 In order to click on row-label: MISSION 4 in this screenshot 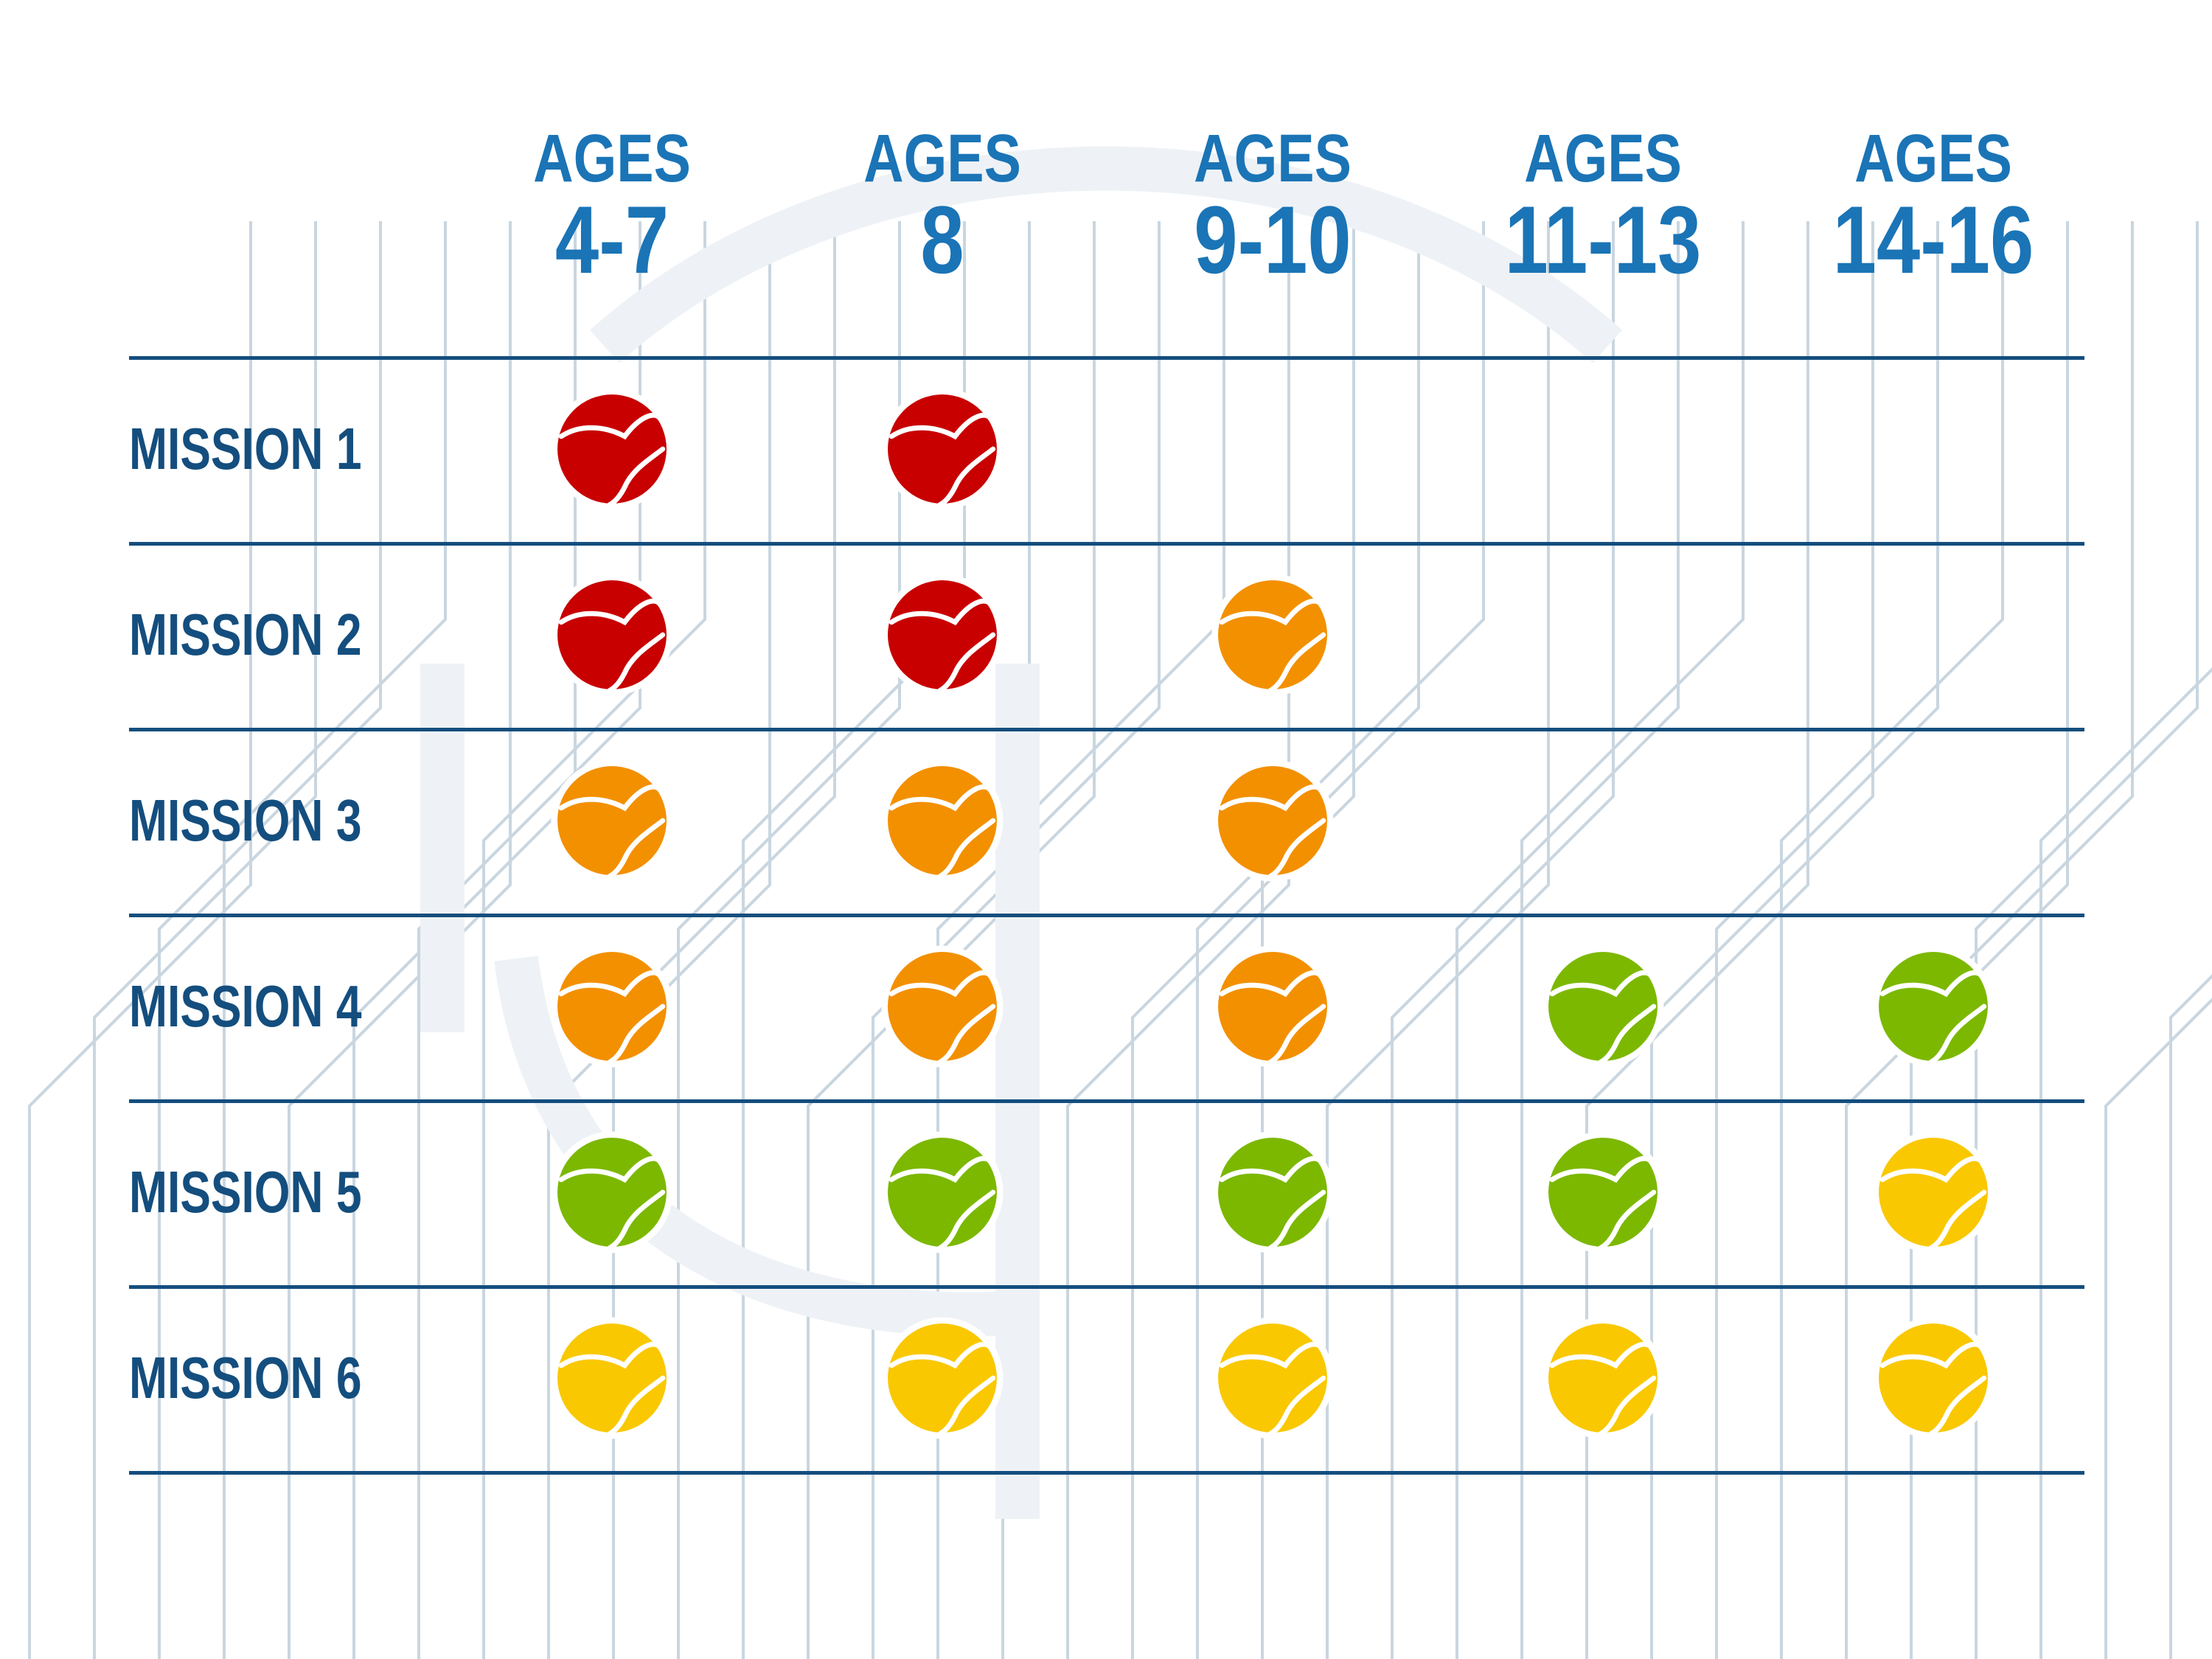, I will do `click(245, 1006)`.